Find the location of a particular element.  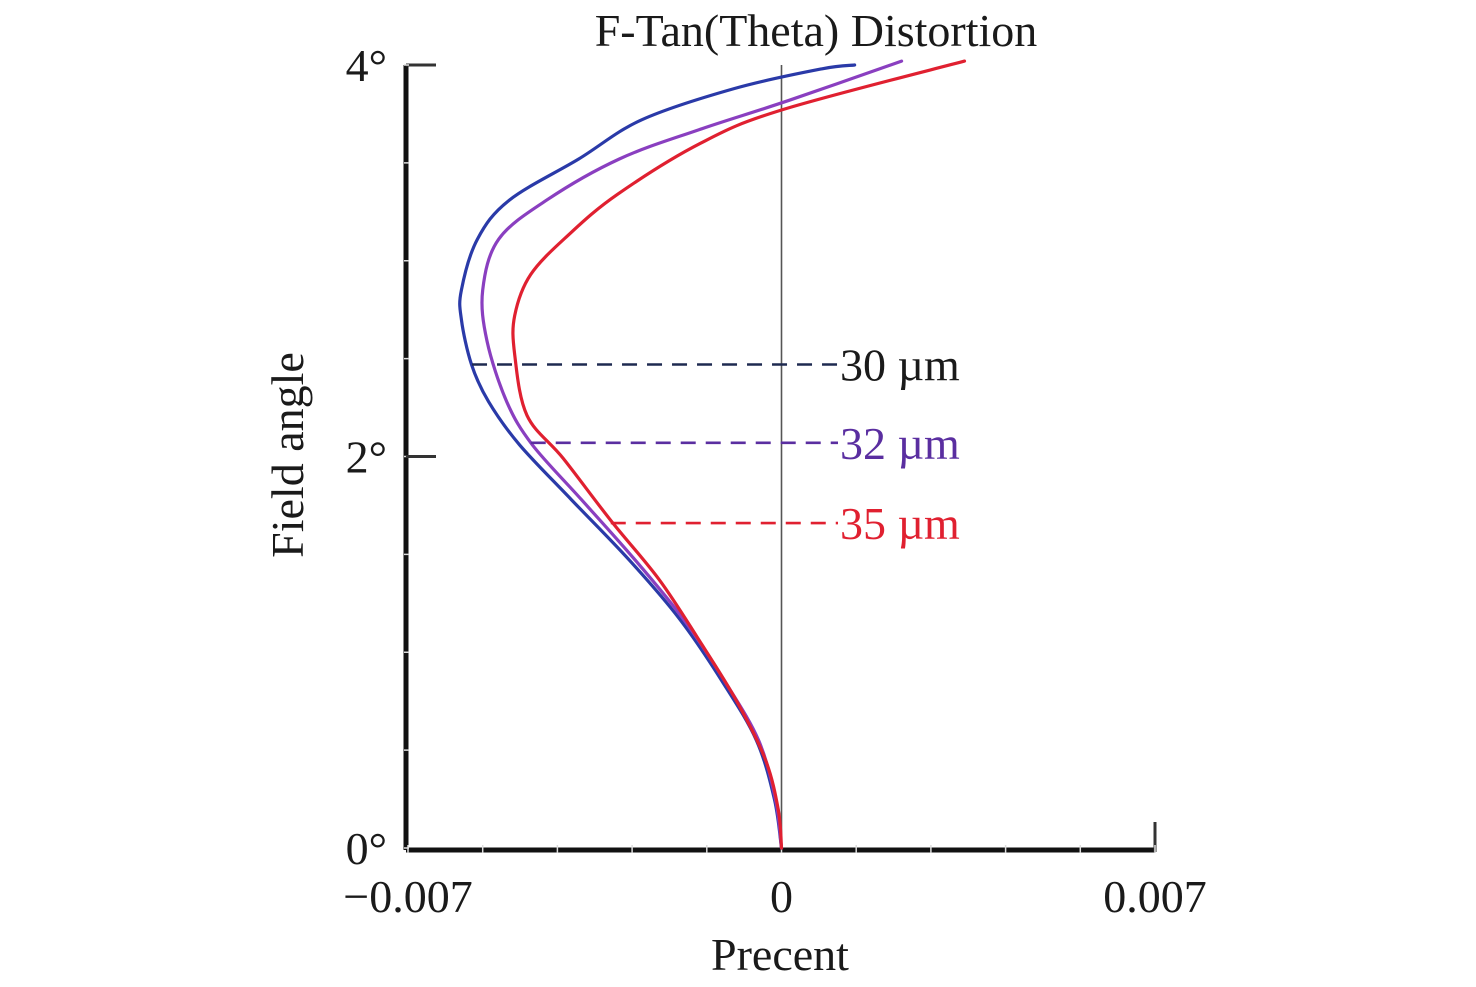

x-tick-labels: −0.007 0 0.007 is located at coordinates (774, 896).